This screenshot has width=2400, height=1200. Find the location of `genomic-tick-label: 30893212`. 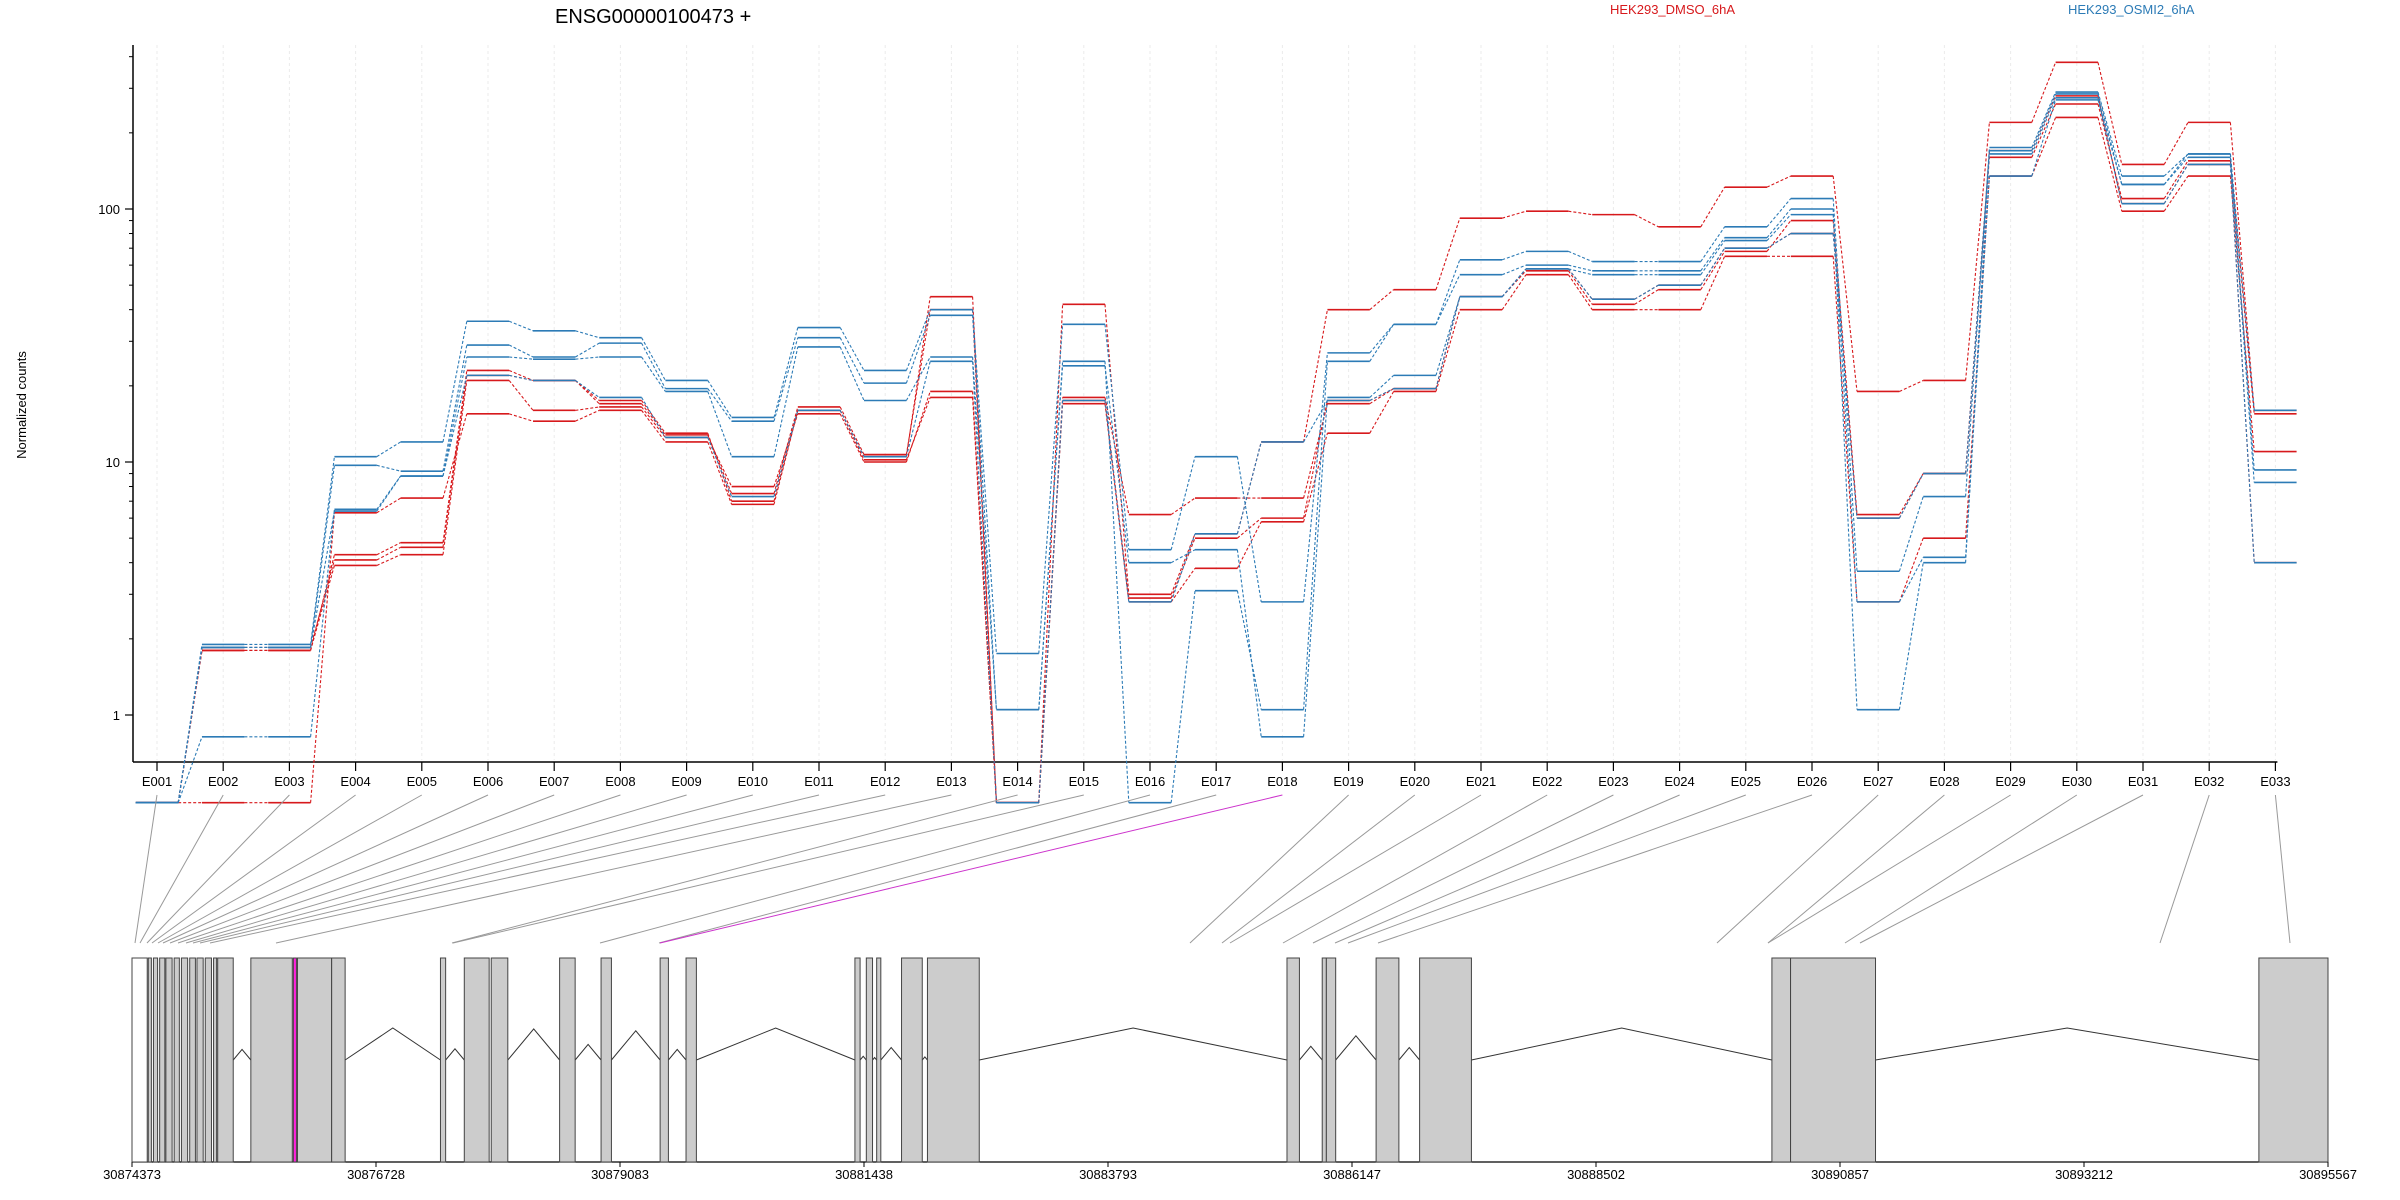

genomic-tick-label: 30893212 is located at coordinates (2084, 1174).